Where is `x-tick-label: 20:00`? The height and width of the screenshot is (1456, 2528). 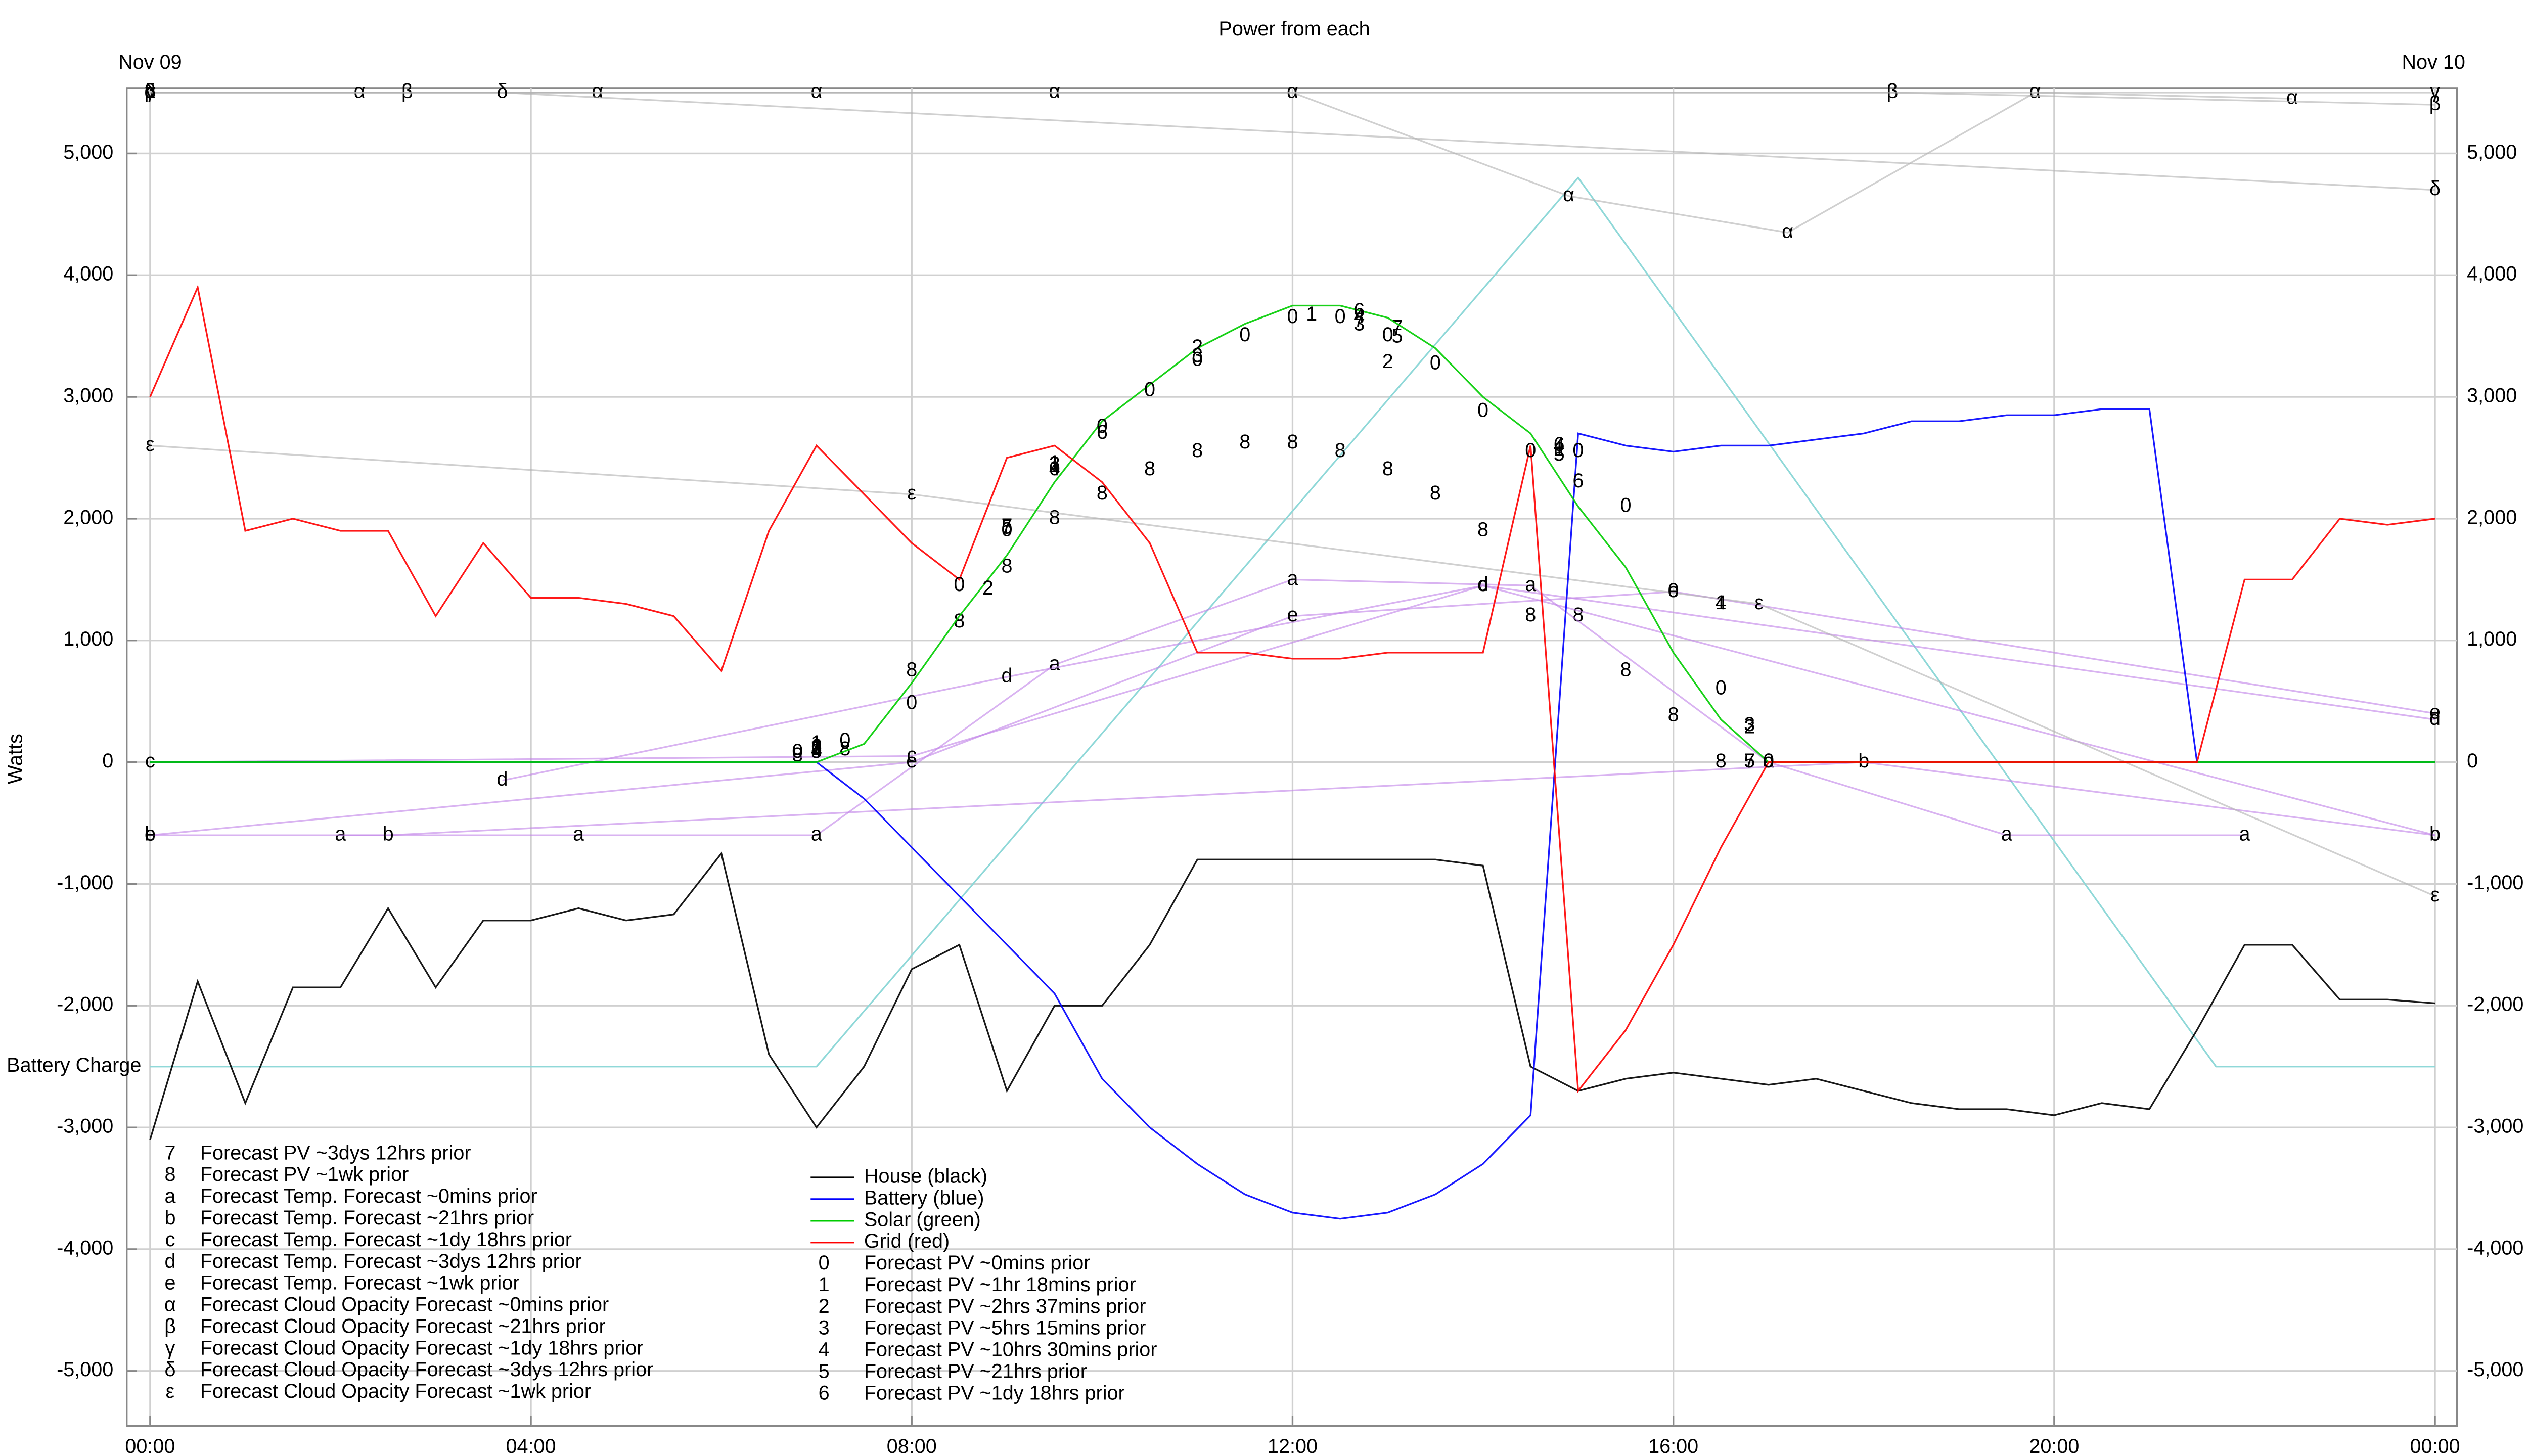 x-tick-label: 20:00 is located at coordinates (2054, 1445).